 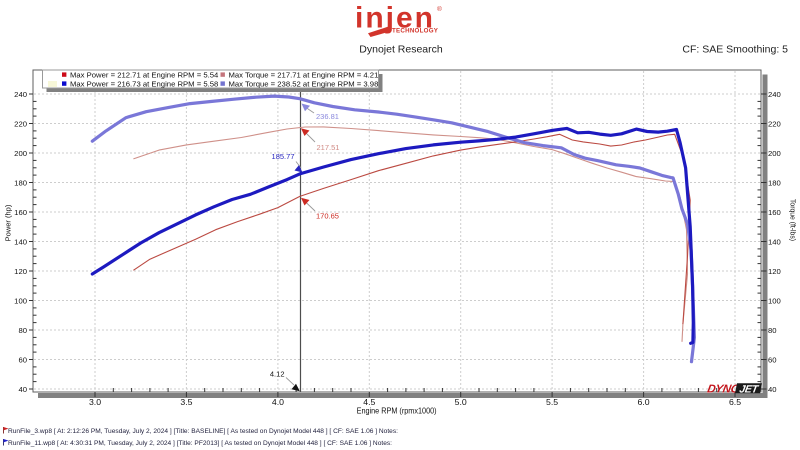 I want to click on svg-text: 236.81, so click(x=327, y=116).